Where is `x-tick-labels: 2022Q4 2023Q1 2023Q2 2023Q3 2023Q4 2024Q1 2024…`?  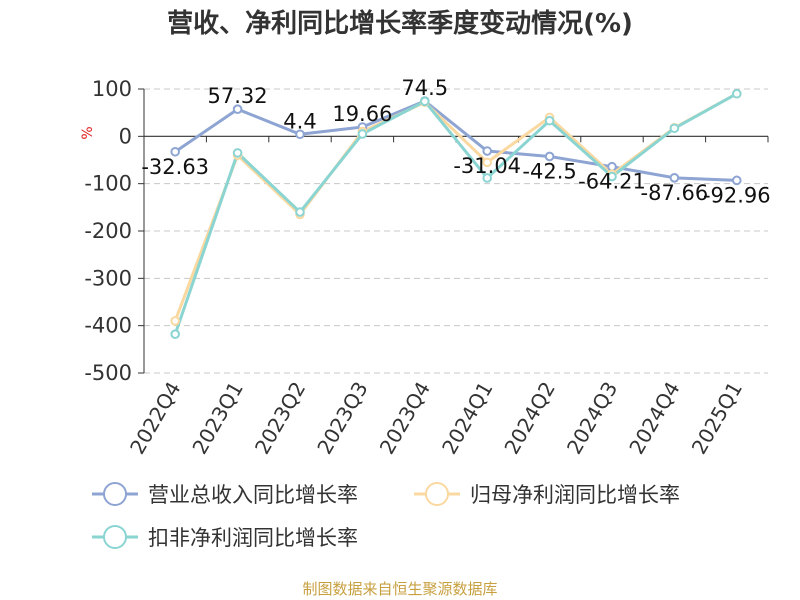 x-tick-labels: 2022Q4 2023Q1 2023Q2 2023Q3 2023Q4 2024Q1 2024… is located at coordinates (436, 418).